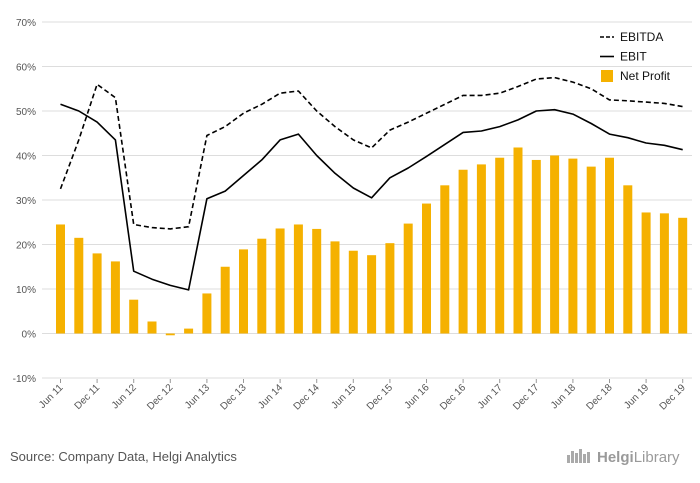 The image size is (700, 483). What do you see at coordinates (197, 396) in the screenshot?
I see `x-tick-label: Jun 13` at bounding box center [197, 396].